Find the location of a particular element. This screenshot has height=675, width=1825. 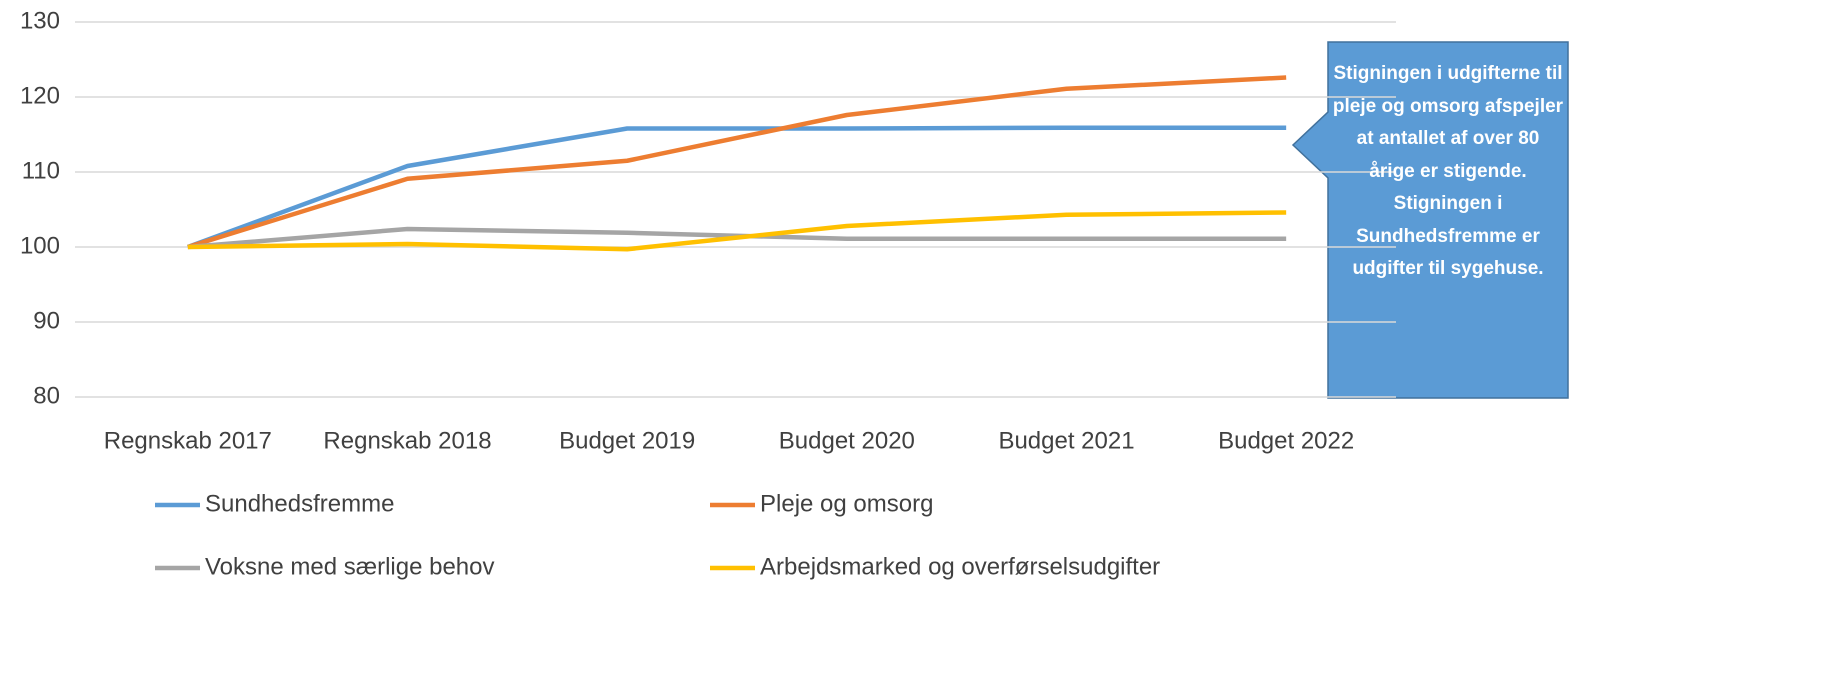

legend-label: Voksne med særlige behov is located at coordinates (350, 566).